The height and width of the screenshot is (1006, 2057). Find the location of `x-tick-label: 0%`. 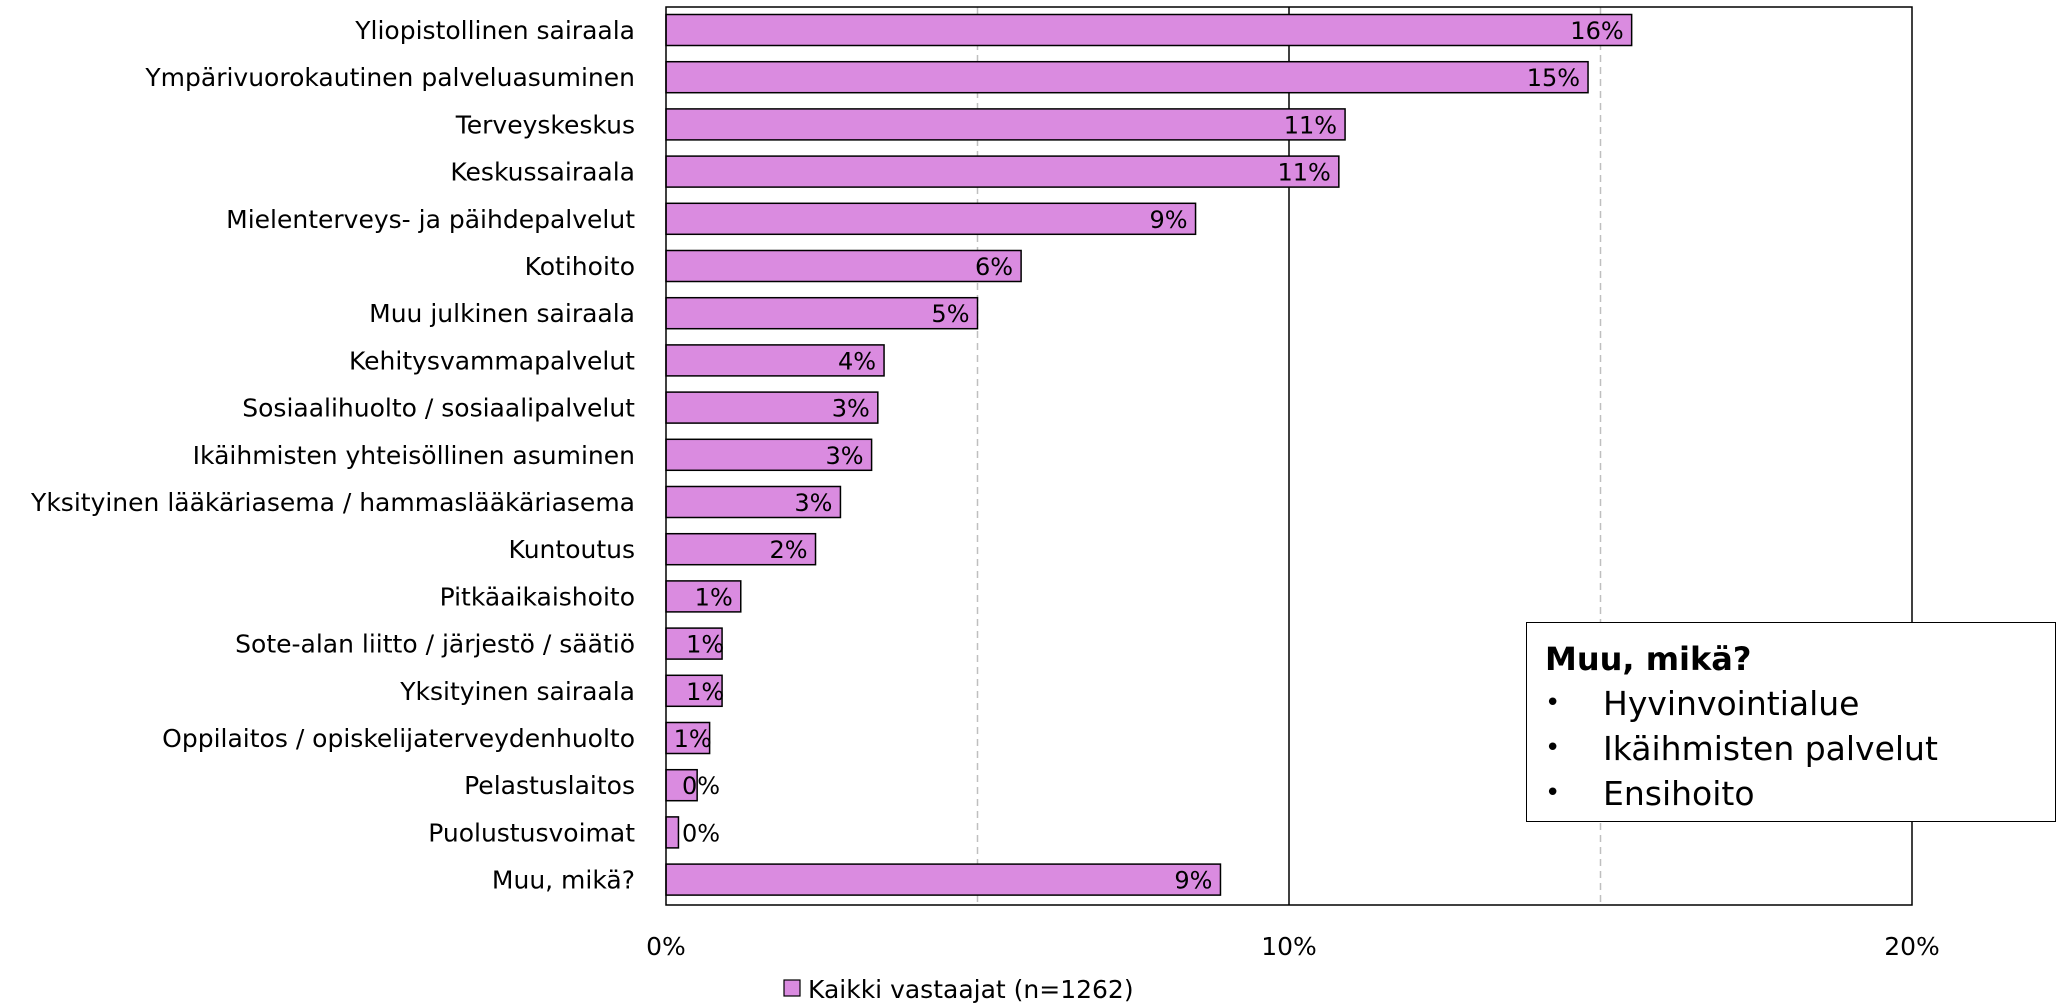

x-tick-label: 0% is located at coordinates (666, 946).